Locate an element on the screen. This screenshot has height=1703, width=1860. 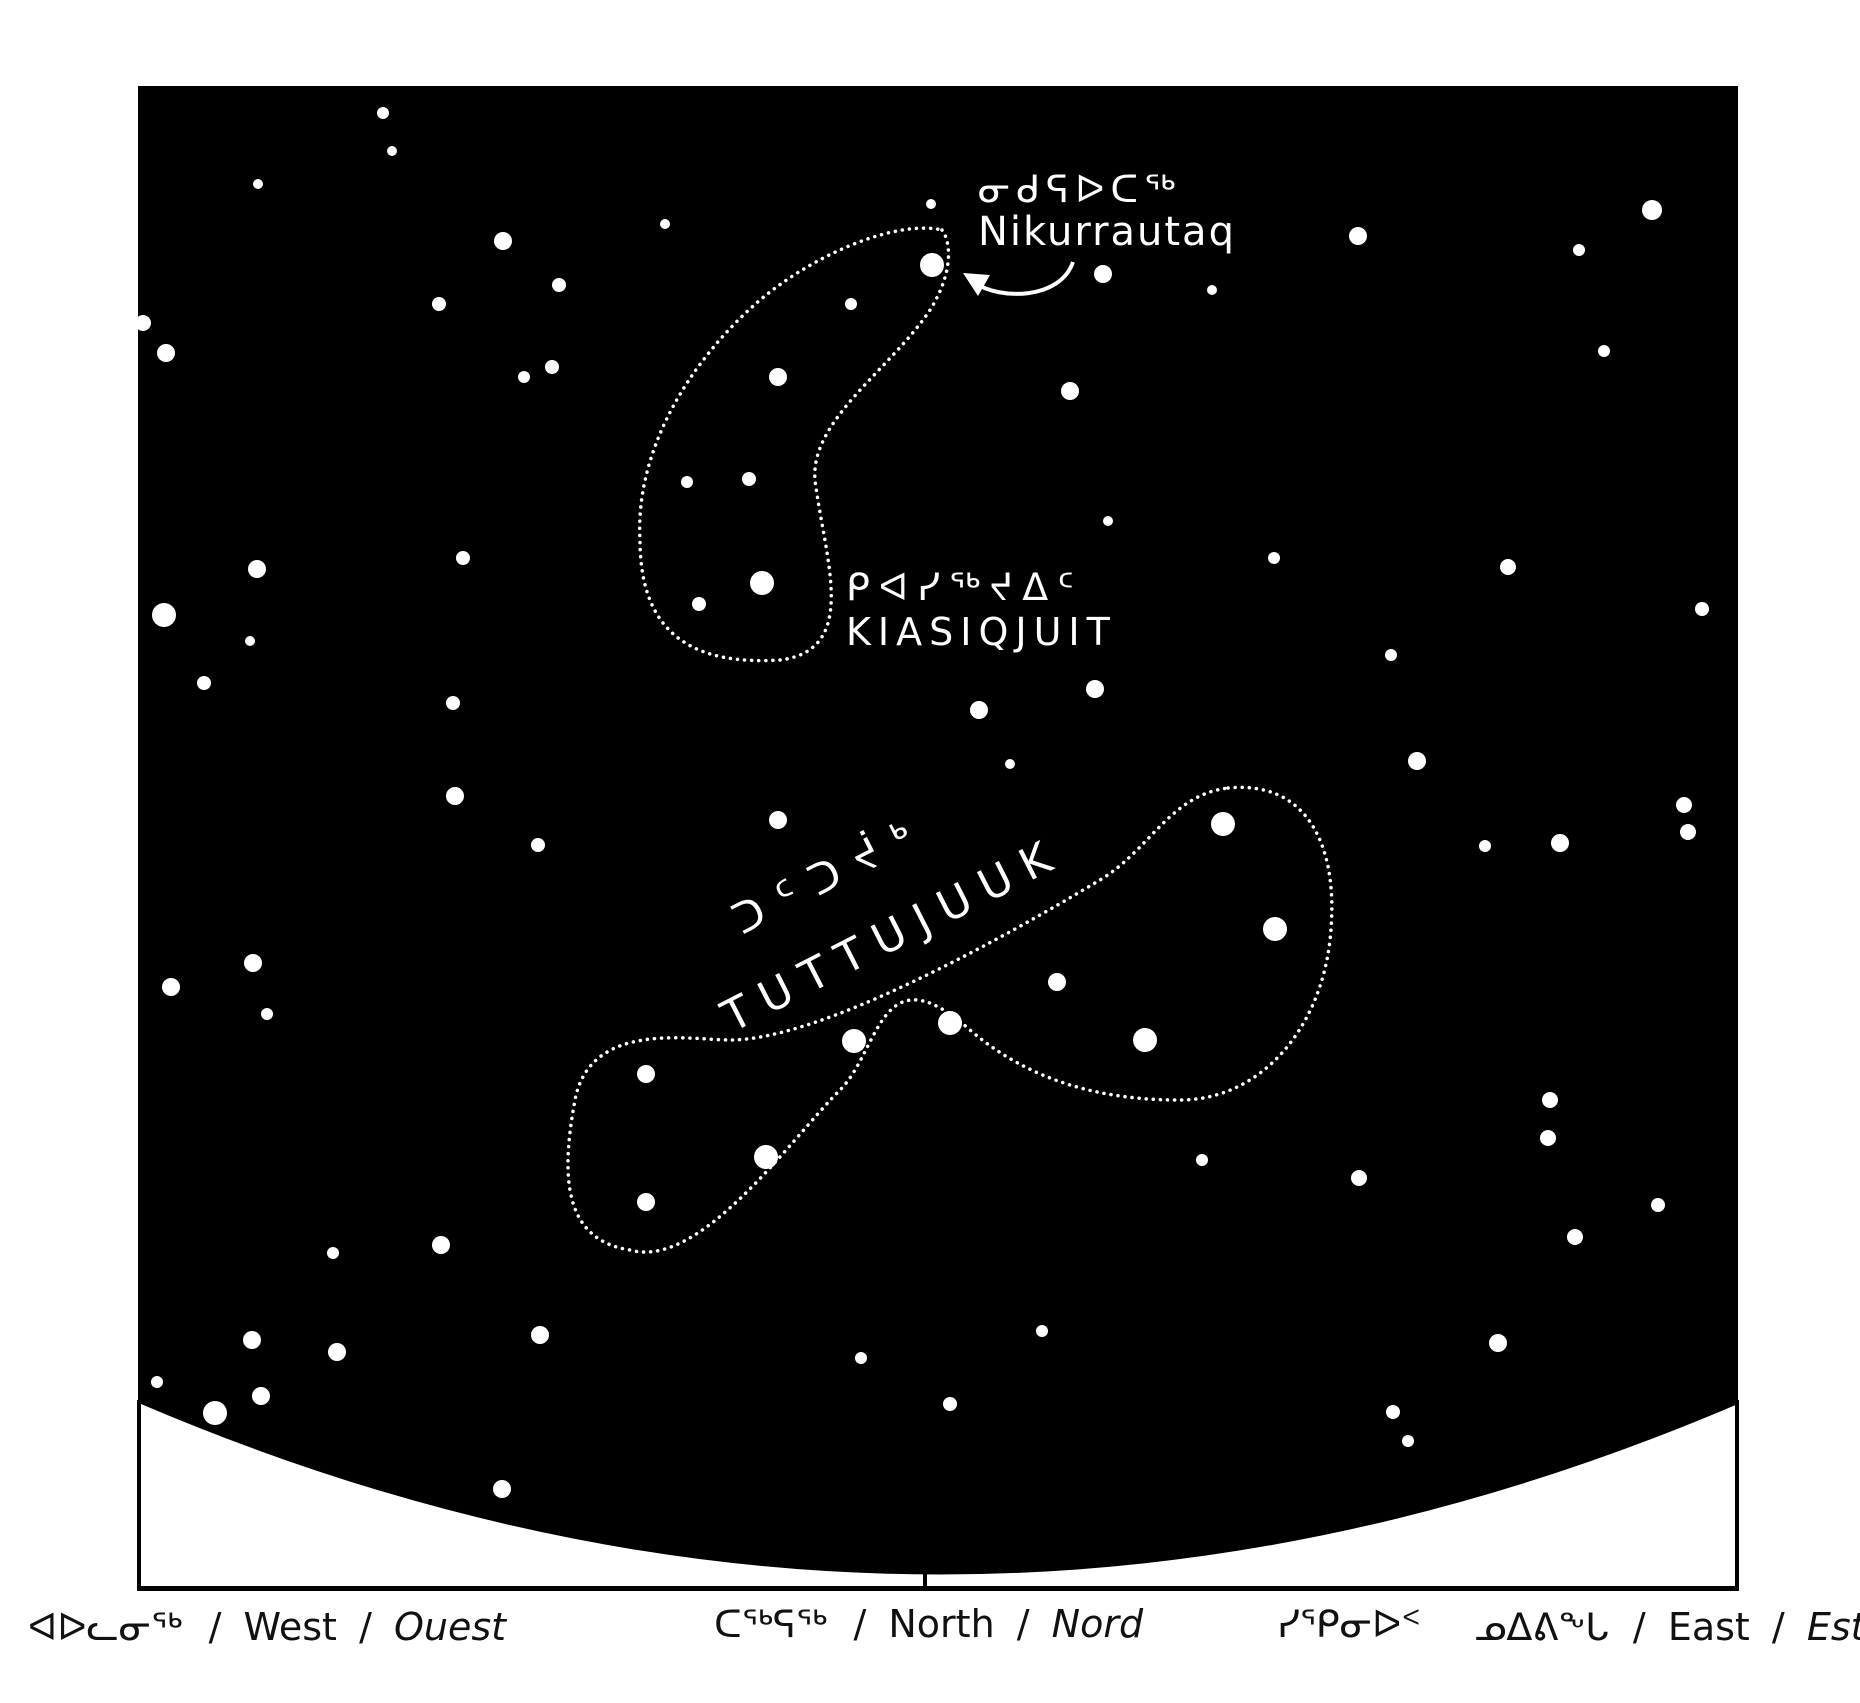
north-syllabics: ᑕᖅᕋᖅ is located at coordinates (770, 1624).